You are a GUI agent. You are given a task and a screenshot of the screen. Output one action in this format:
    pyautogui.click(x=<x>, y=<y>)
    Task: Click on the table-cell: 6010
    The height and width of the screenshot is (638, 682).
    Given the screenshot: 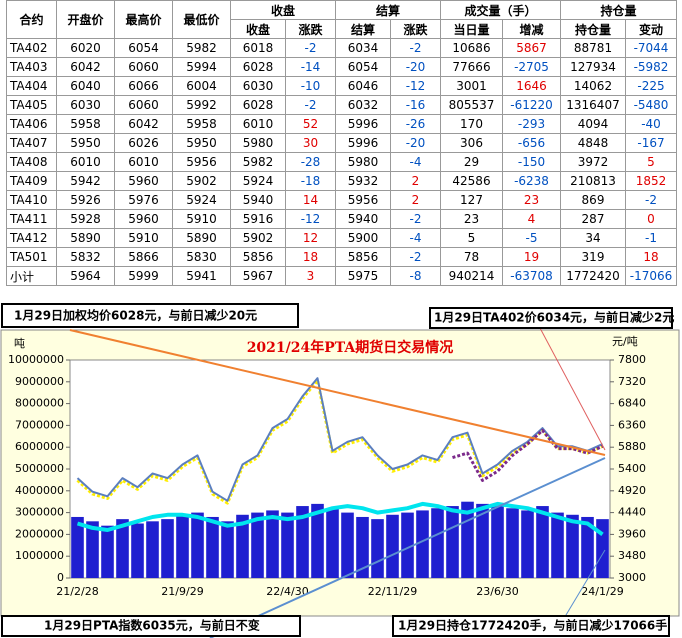 What is the action you would take?
    pyautogui.click(x=258, y=124)
    